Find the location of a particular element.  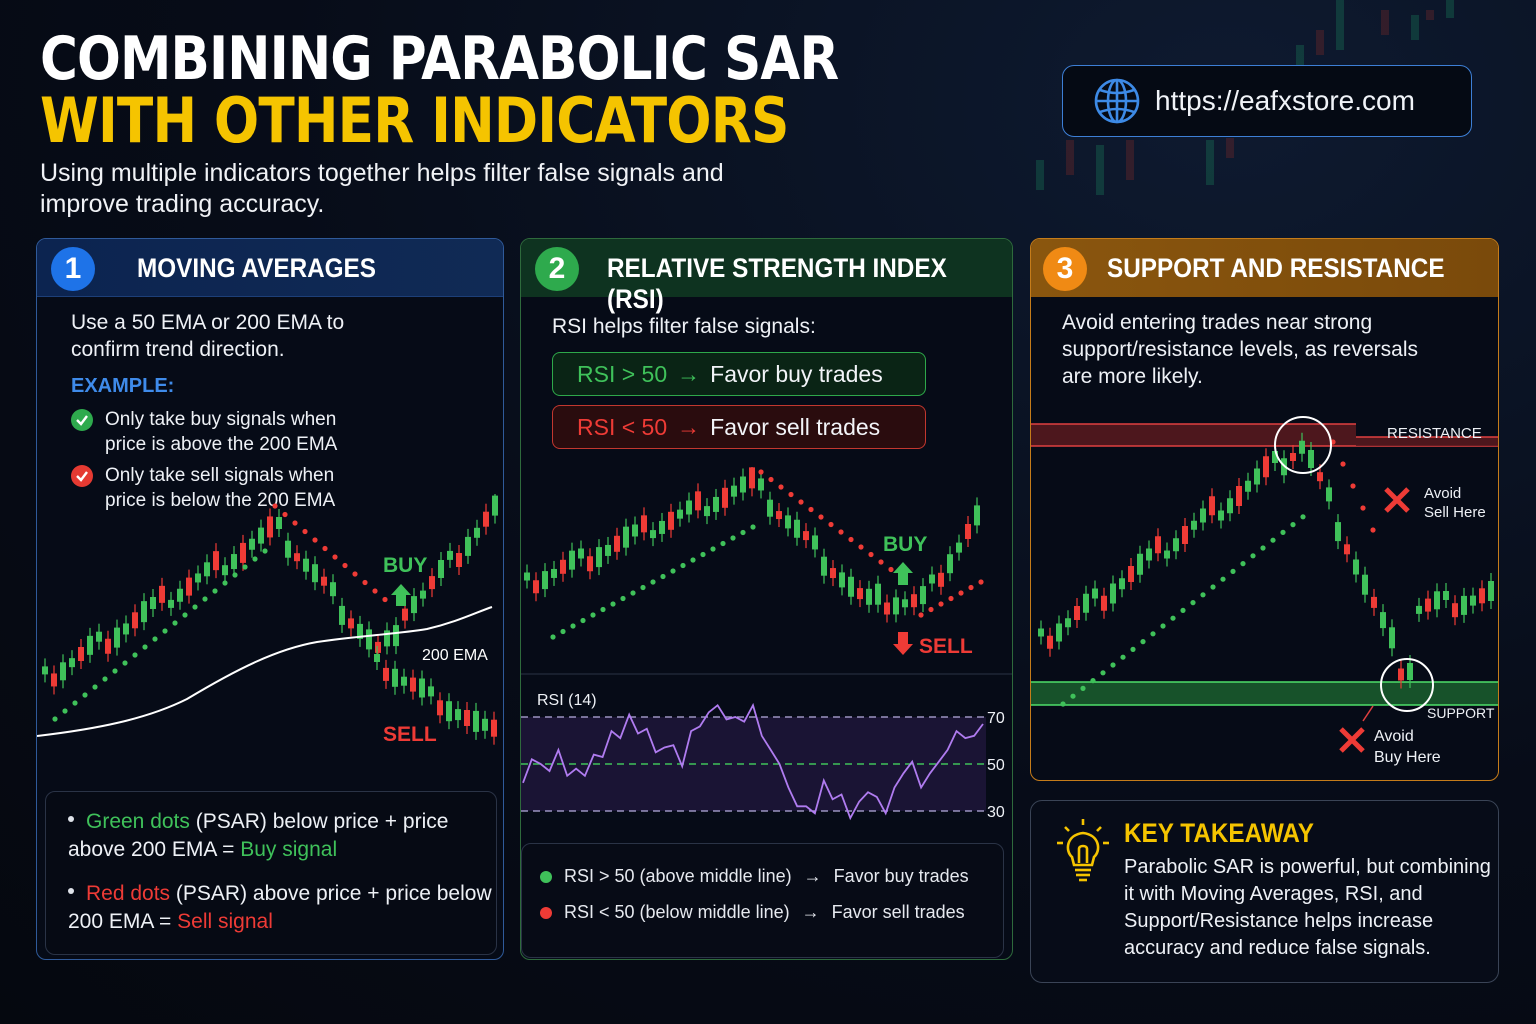

panel-intro: RSI helps filter false signals: is located at coordinates (684, 326).